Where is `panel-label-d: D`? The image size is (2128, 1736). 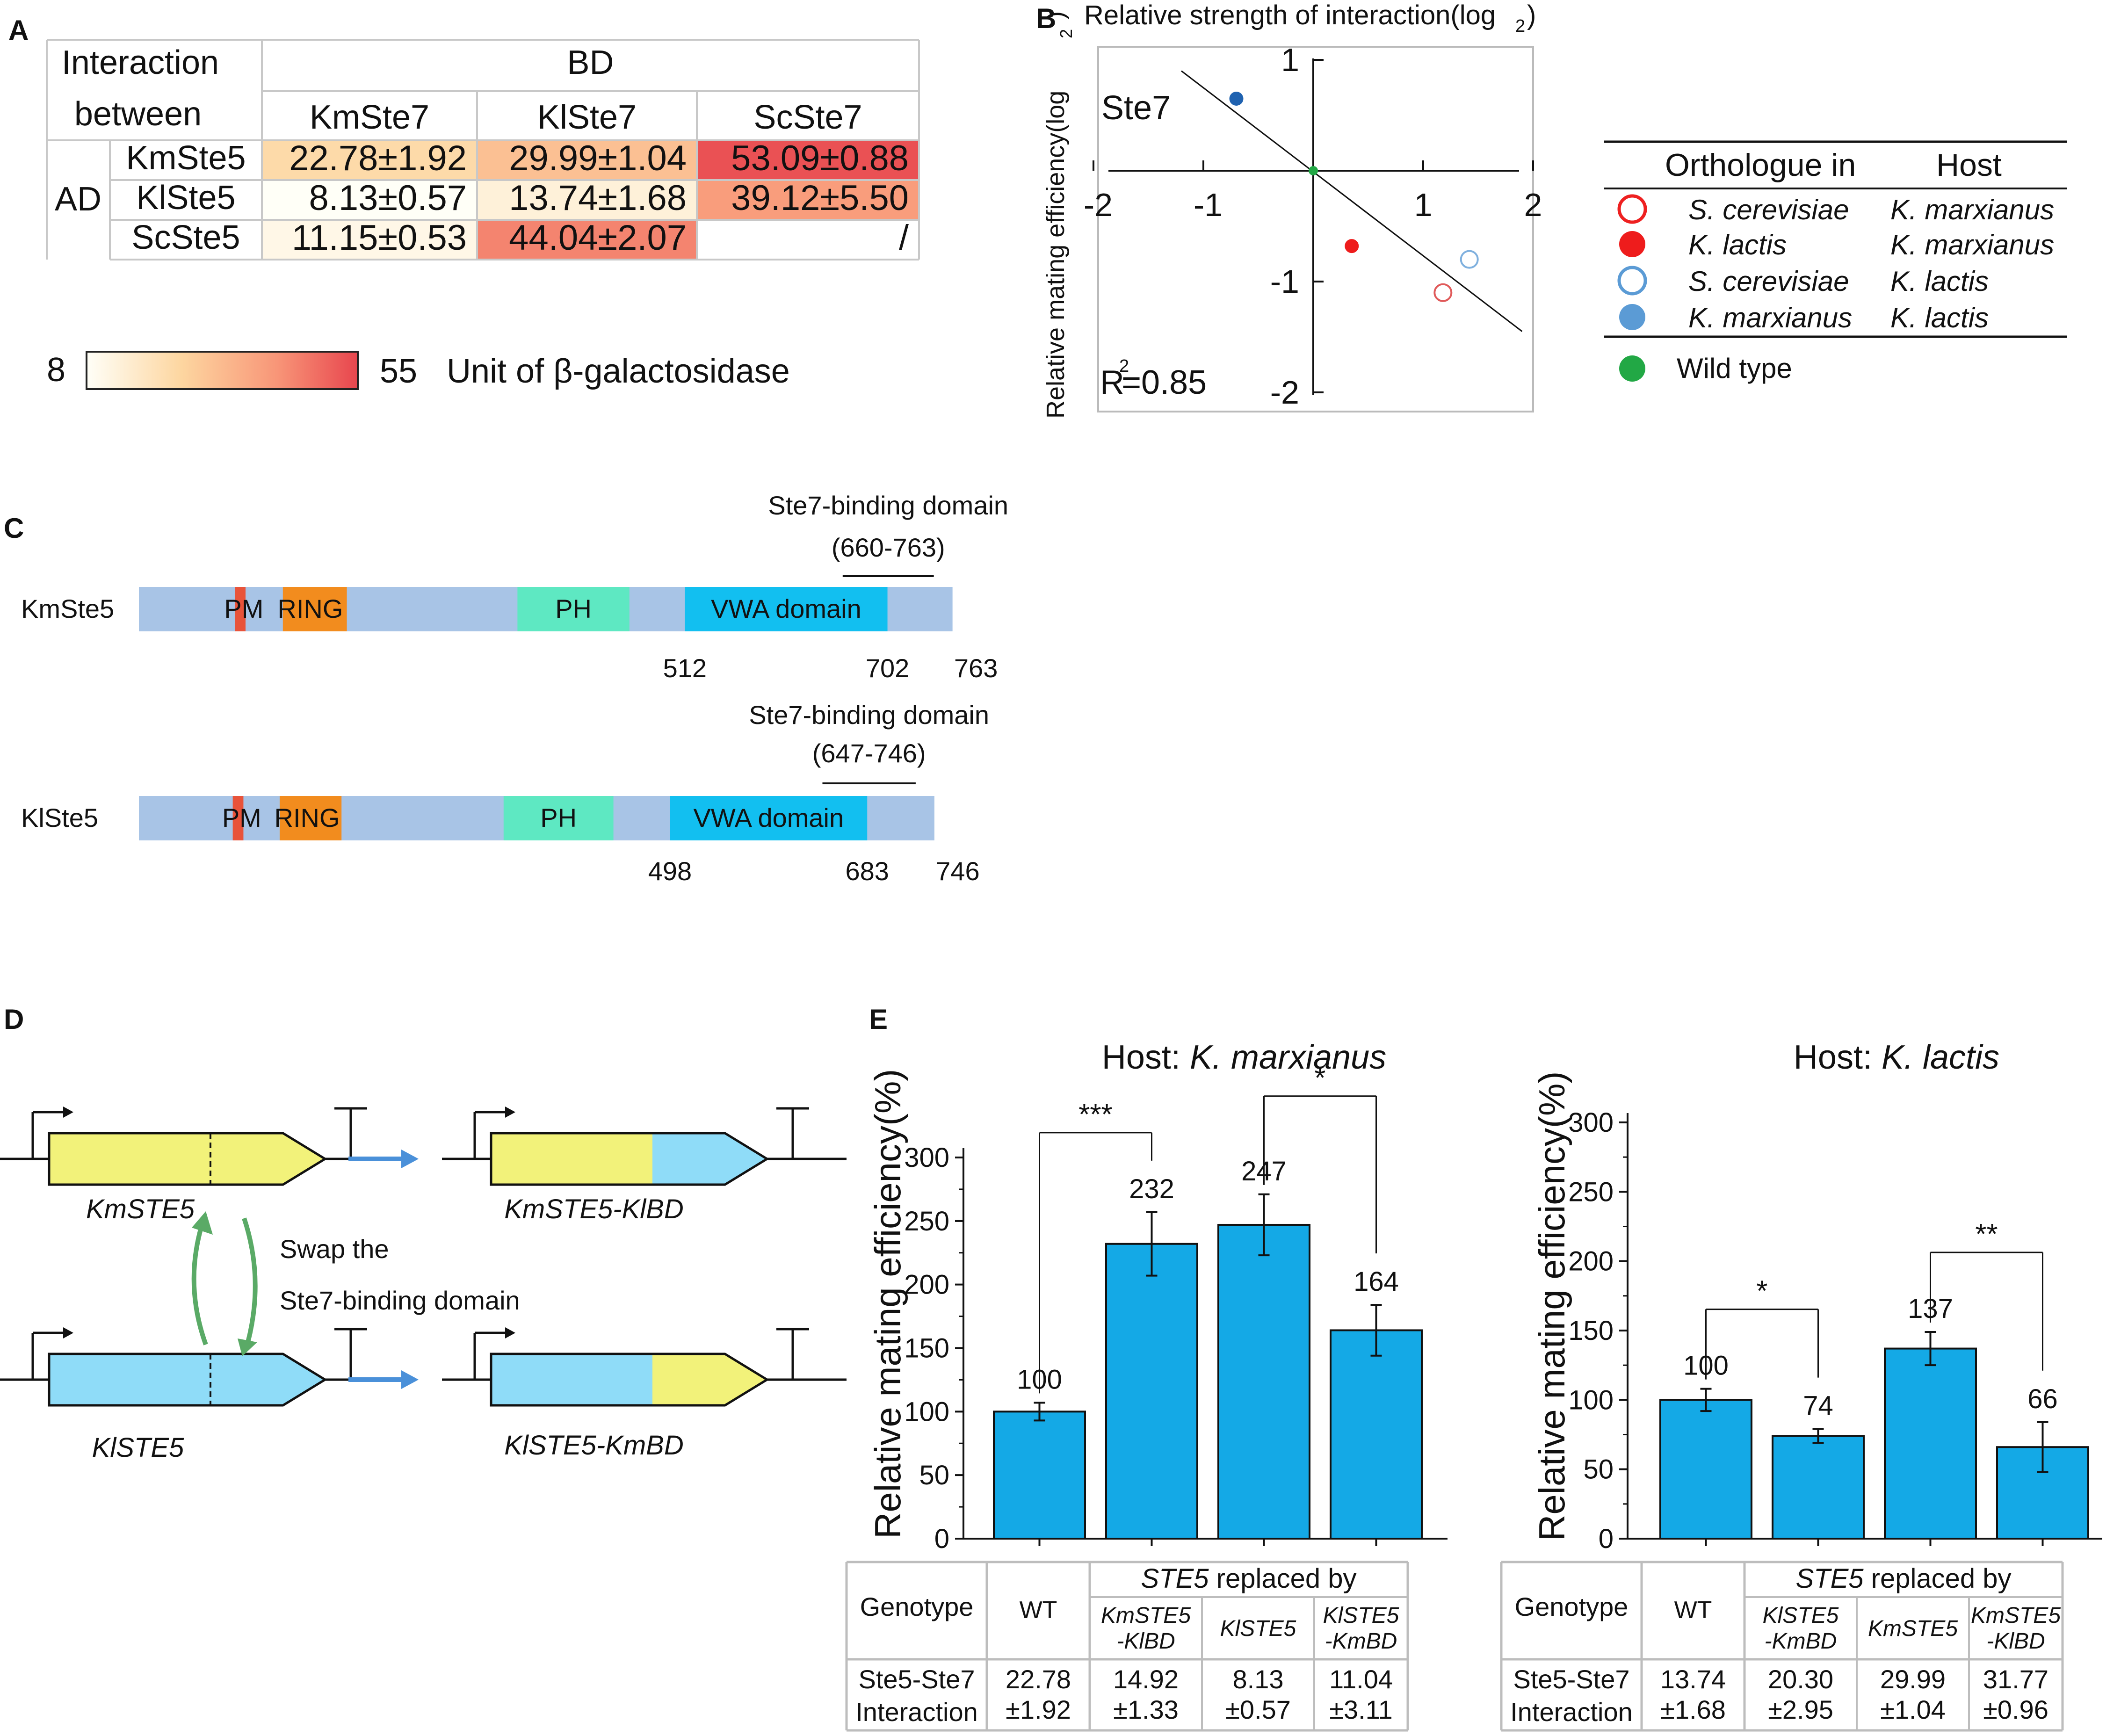
panel-label-d: D is located at coordinates (14, 1019).